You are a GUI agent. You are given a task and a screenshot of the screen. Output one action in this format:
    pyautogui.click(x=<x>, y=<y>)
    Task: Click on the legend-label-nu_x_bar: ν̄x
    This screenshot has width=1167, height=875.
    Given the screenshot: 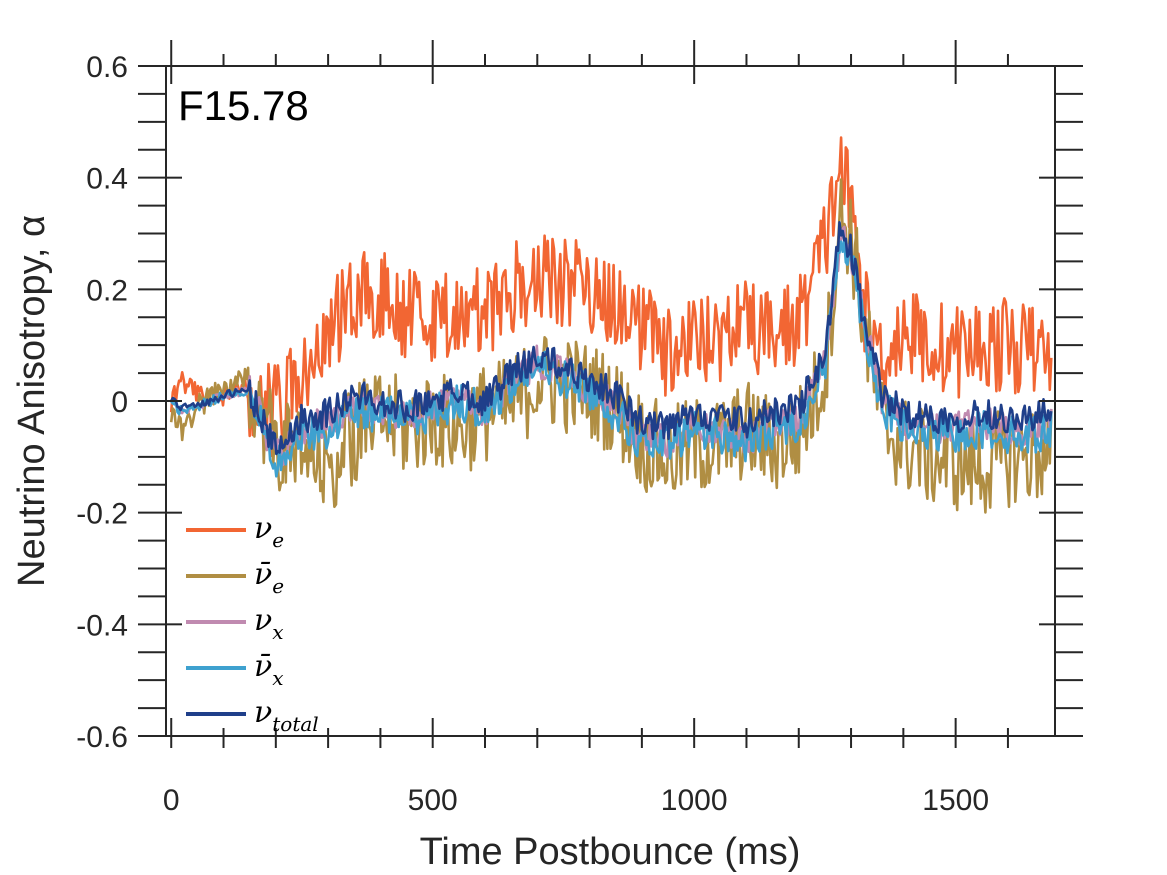 What is the action you would take?
    pyautogui.click(x=269, y=669)
    